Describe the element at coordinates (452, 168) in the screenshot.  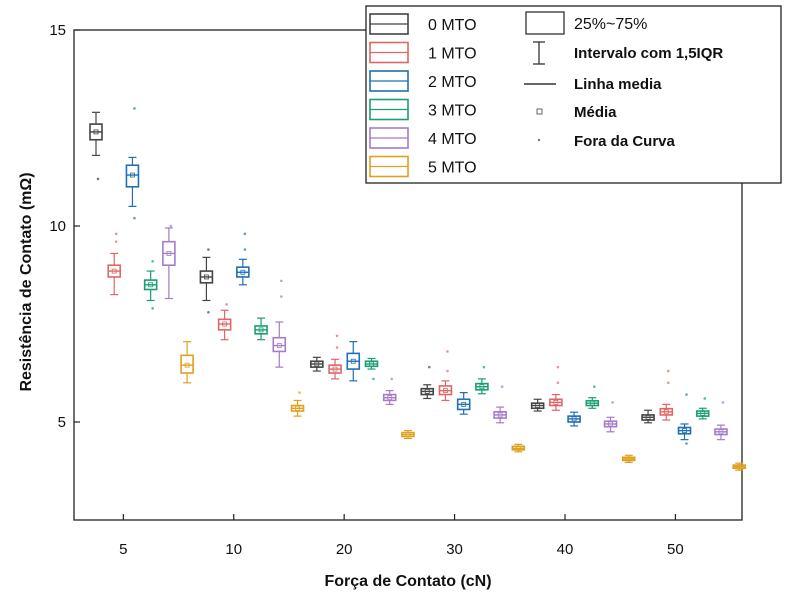
I see `legend-label-5: 5 MTO` at that location.